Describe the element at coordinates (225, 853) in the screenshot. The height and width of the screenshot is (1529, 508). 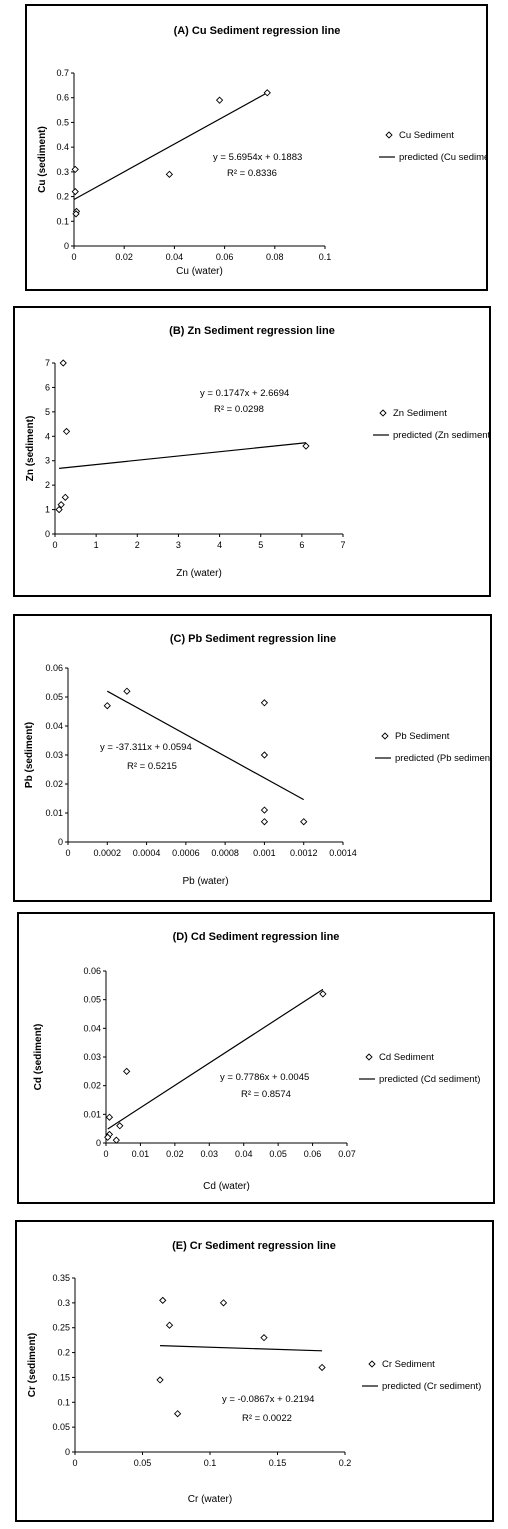
I see `x-tick-label: 0.0008` at that location.